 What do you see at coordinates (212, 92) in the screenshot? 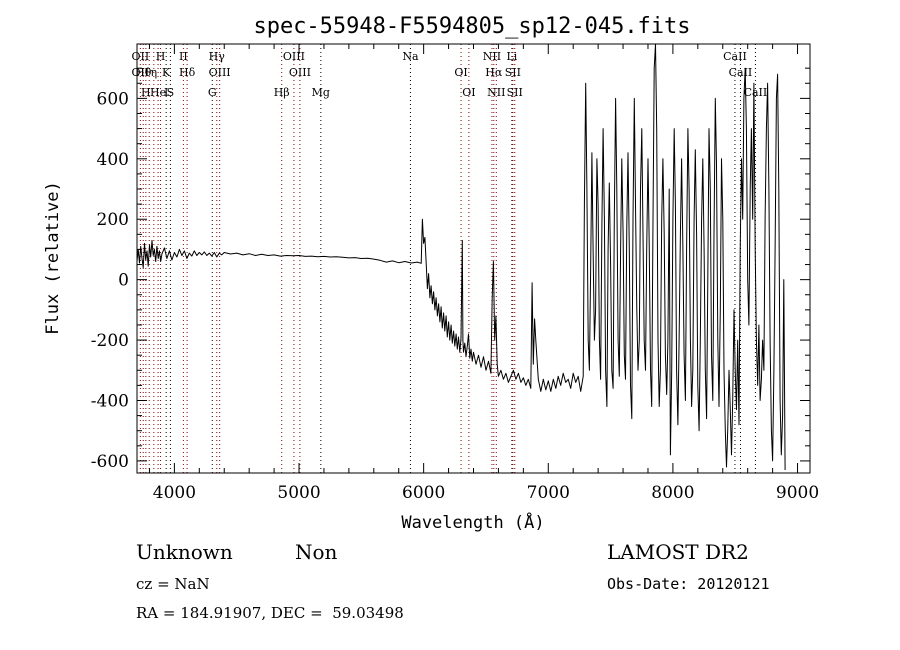
I see `line-marker-label: G` at bounding box center [212, 92].